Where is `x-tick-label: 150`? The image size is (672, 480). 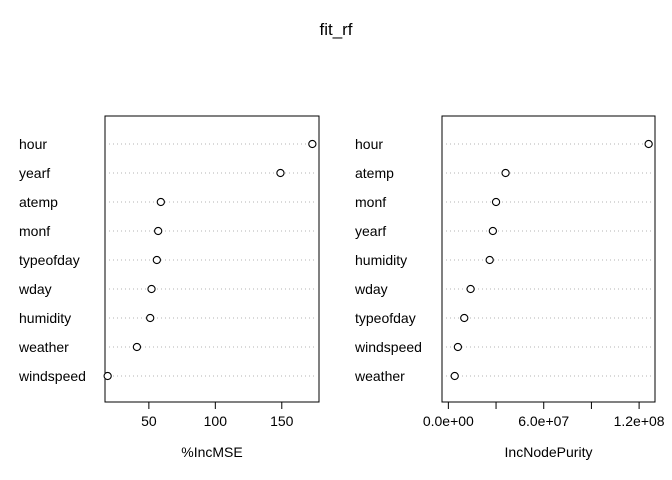
x-tick-label: 150 is located at coordinates (282, 421).